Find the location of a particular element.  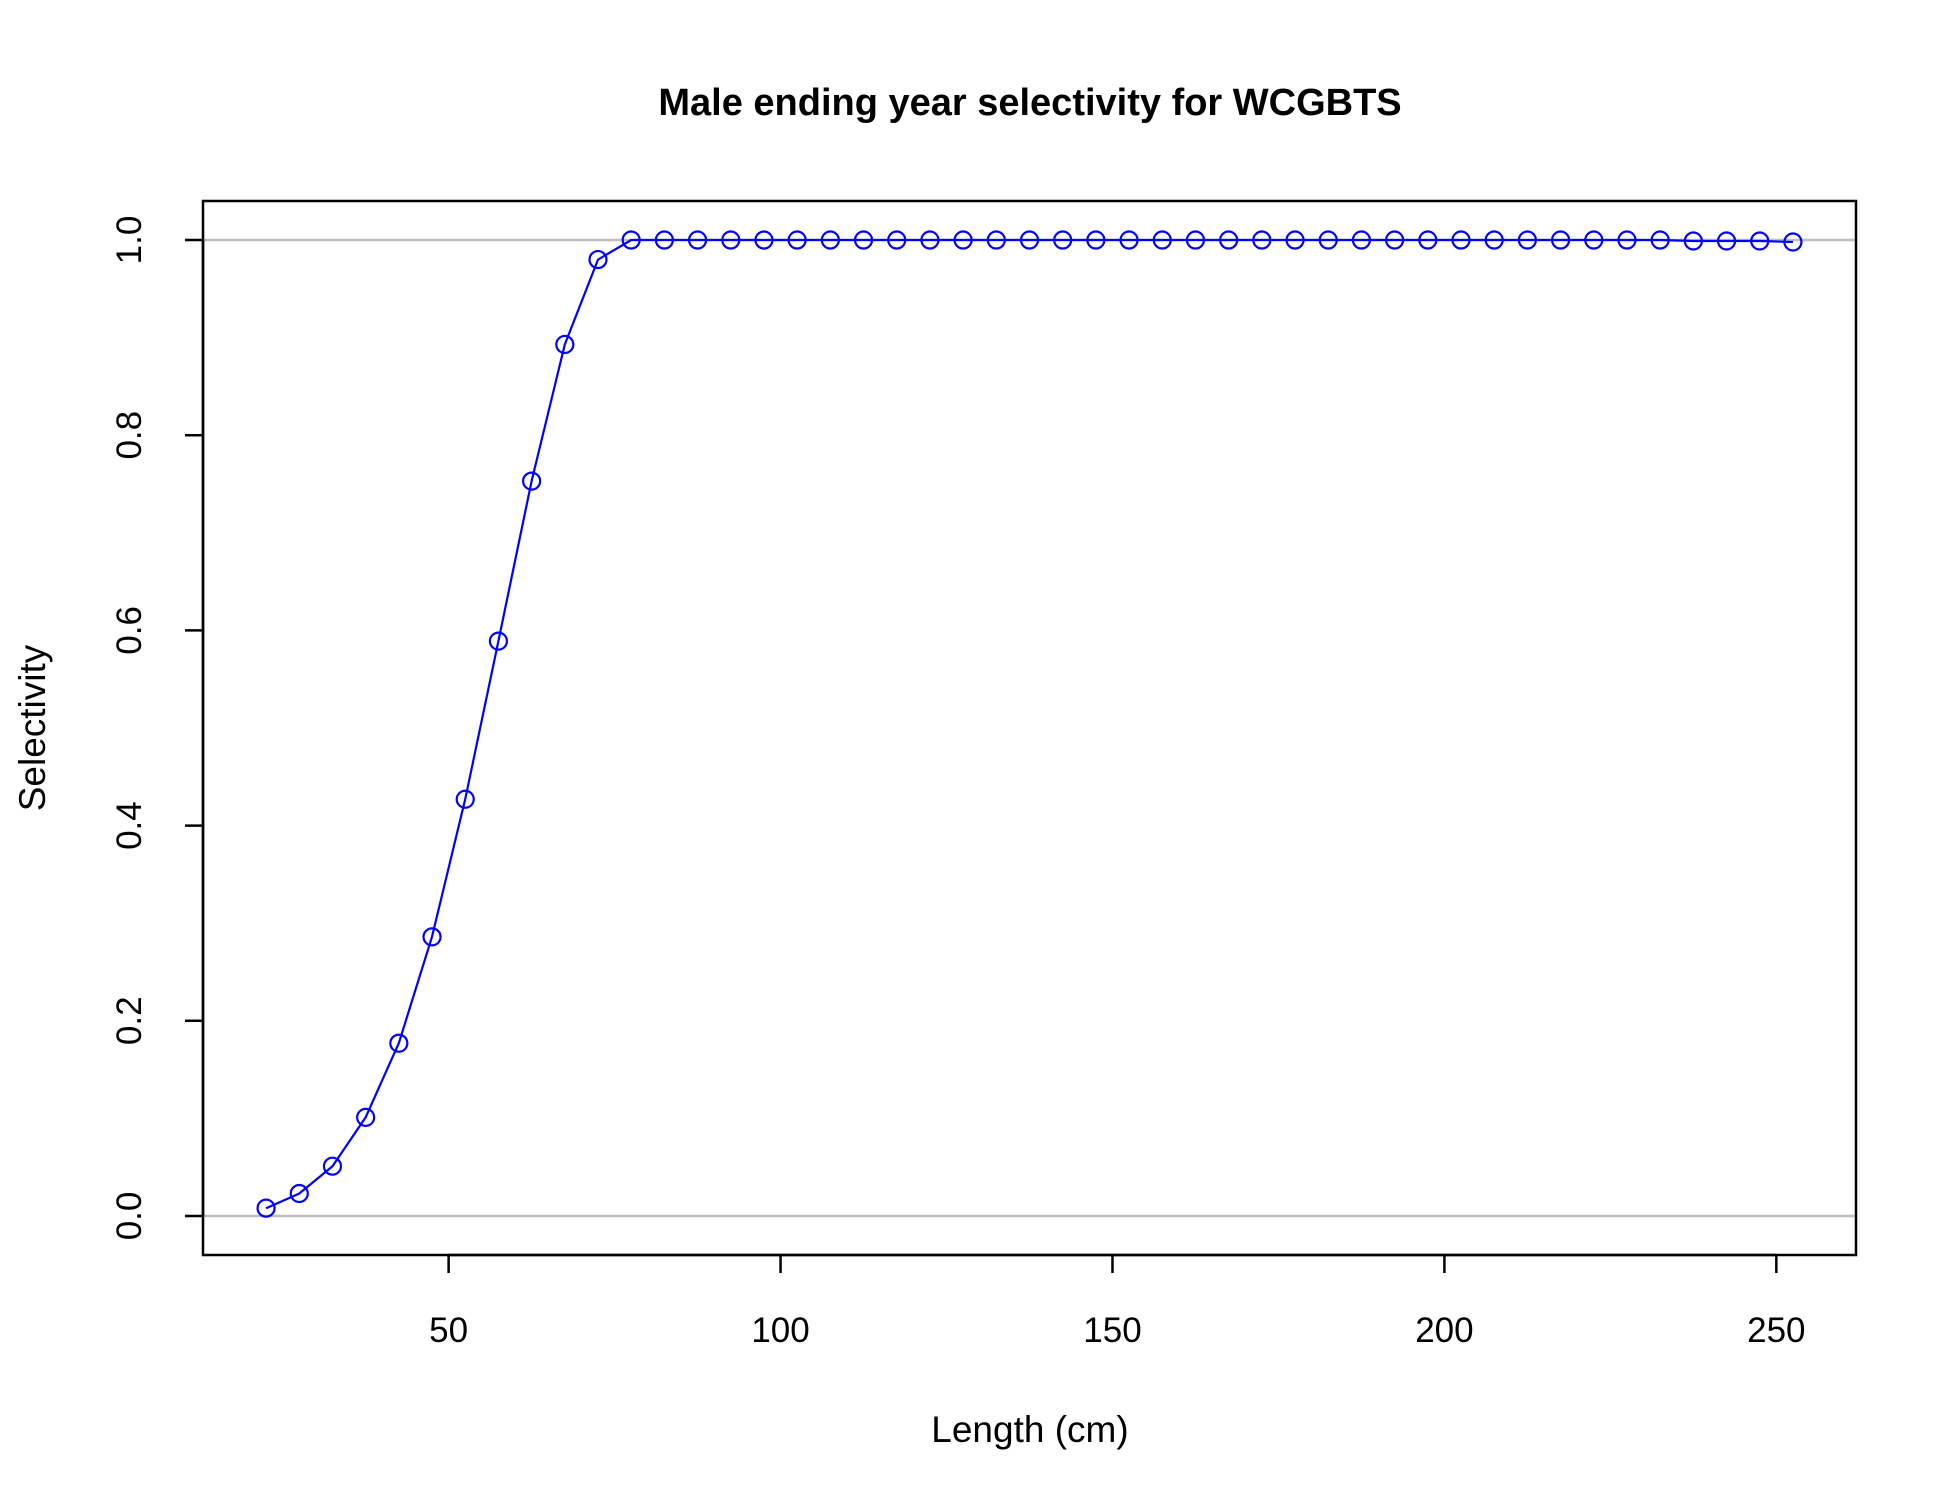

y-tick-label-4: 0.8 is located at coordinates (129, 435).